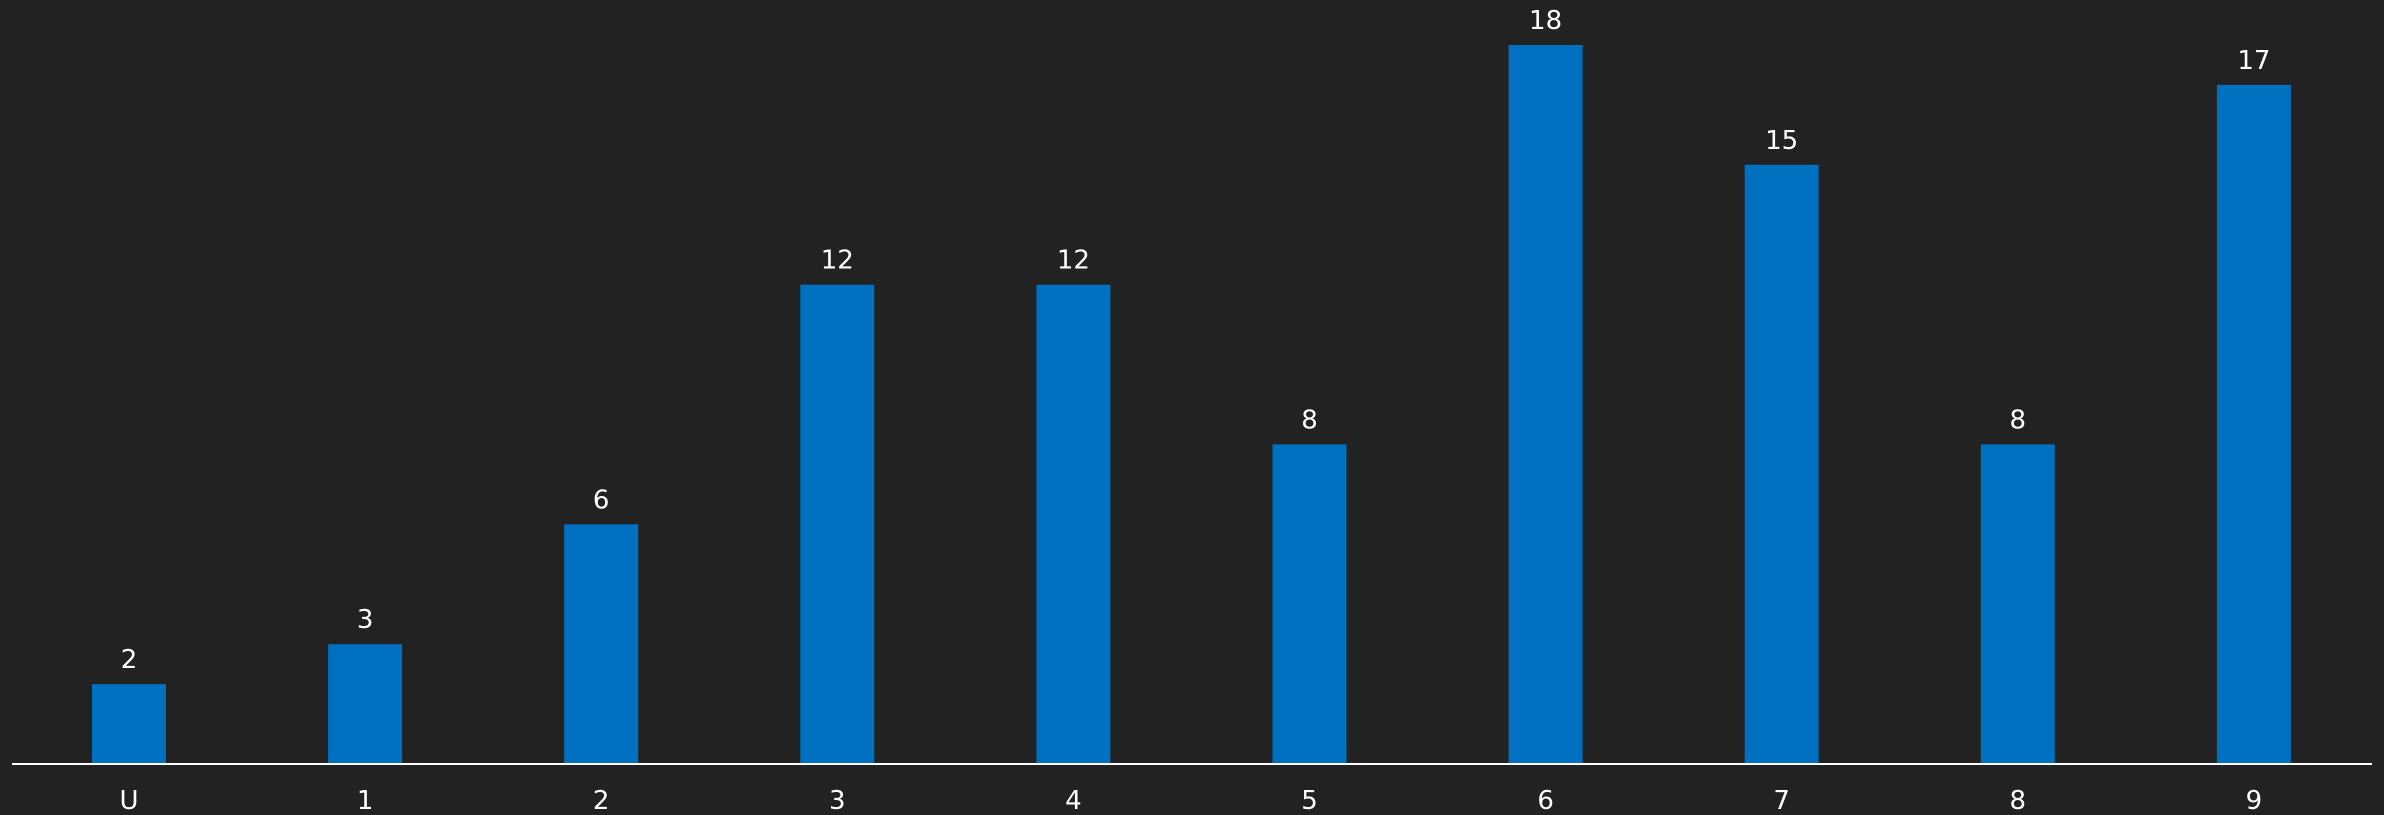  Describe the element at coordinates (365, 620) in the screenshot. I see `value-label-1: 3` at that location.